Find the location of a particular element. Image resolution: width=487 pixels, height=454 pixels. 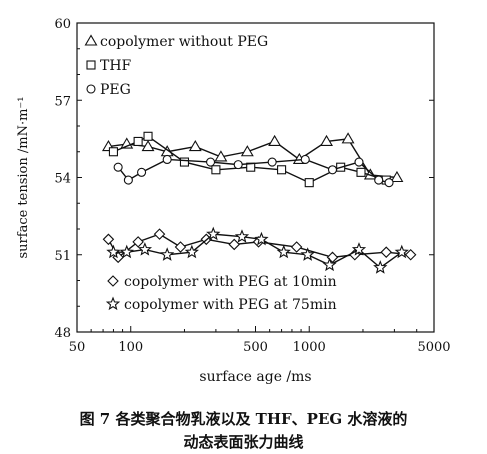

y-tick-label-0: 48 is located at coordinates (62, 333).